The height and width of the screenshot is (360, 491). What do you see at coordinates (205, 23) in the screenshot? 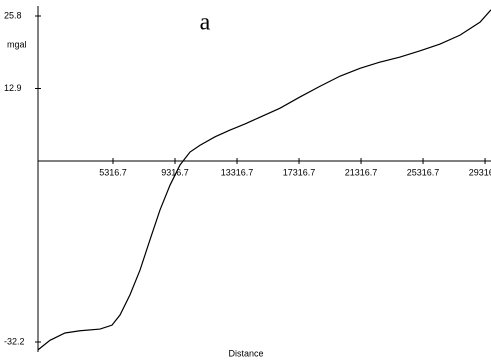
I see `chart-title: a` at bounding box center [205, 23].